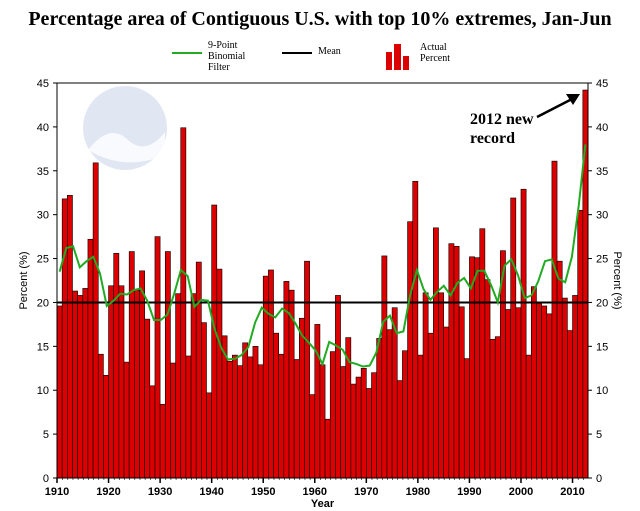 The height and width of the screenshot is (511, 640). Describe the element at coordinates (358, 427) in the screenshot. I see `bar-1968` at that location.